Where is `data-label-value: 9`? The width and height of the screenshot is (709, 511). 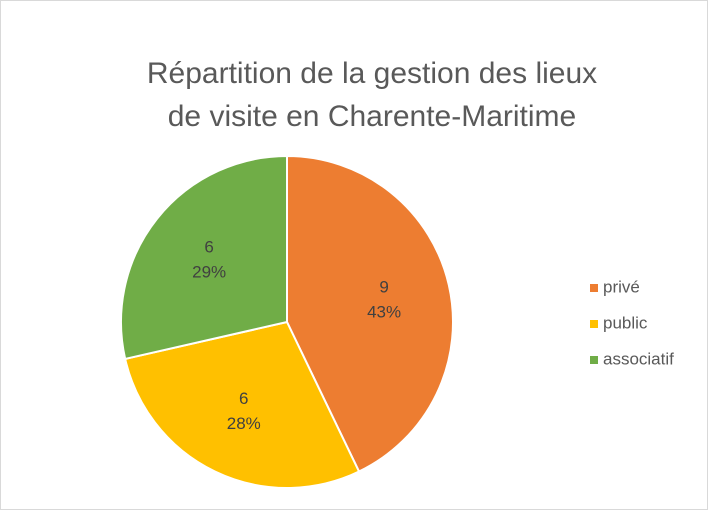 data-label-value: 9 is located at coordinates (383, 286).